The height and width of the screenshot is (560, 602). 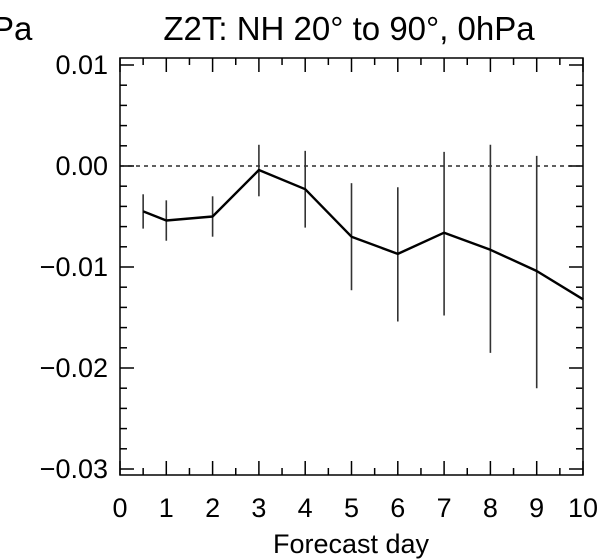 What do you see at coordinates (212, 508) in the screenshot?
I see `x-tick-label: 2` at bounding box center [212, 508].